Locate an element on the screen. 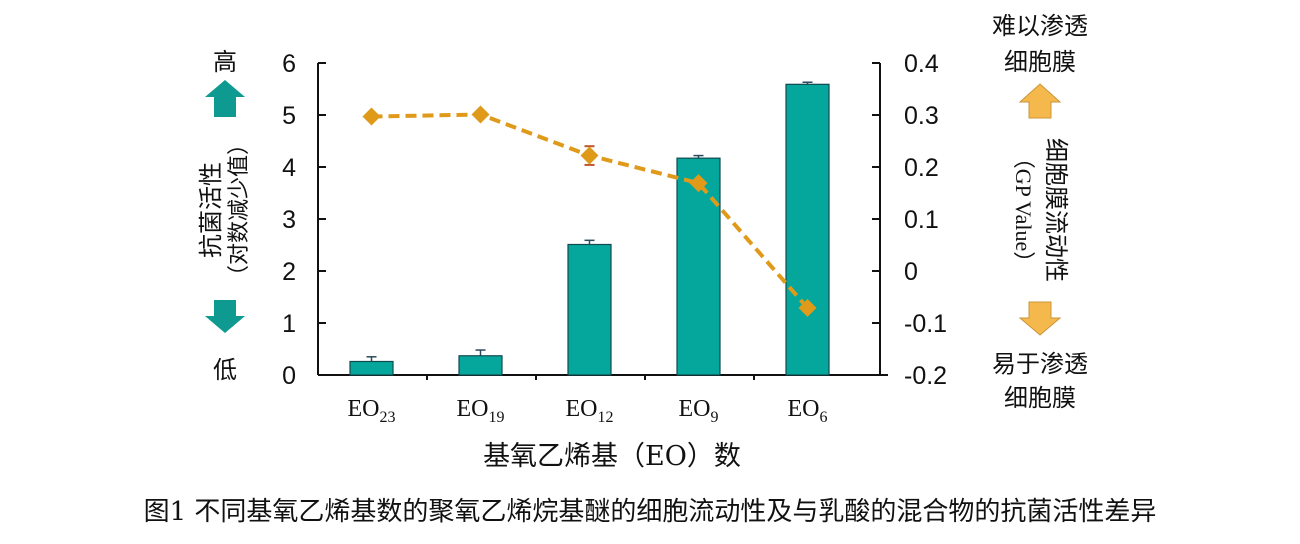 The width and height of the screenshot is (1300, 544). left-tick-label: 2 is located at coordinates (289, 272).